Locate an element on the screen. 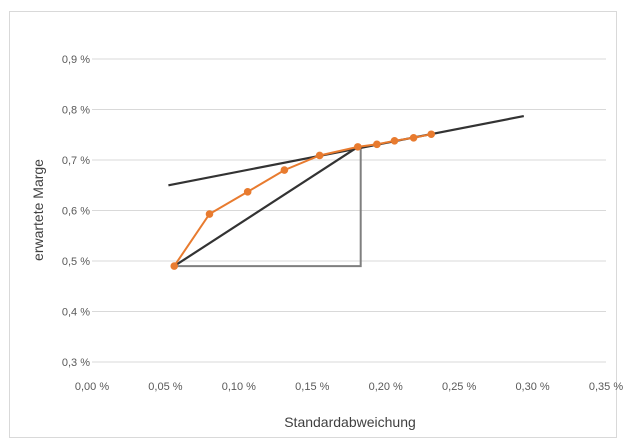 Image resolution: width=627 pixels, height=448 pixels. frontier-line is located at coordinates (302, 200).